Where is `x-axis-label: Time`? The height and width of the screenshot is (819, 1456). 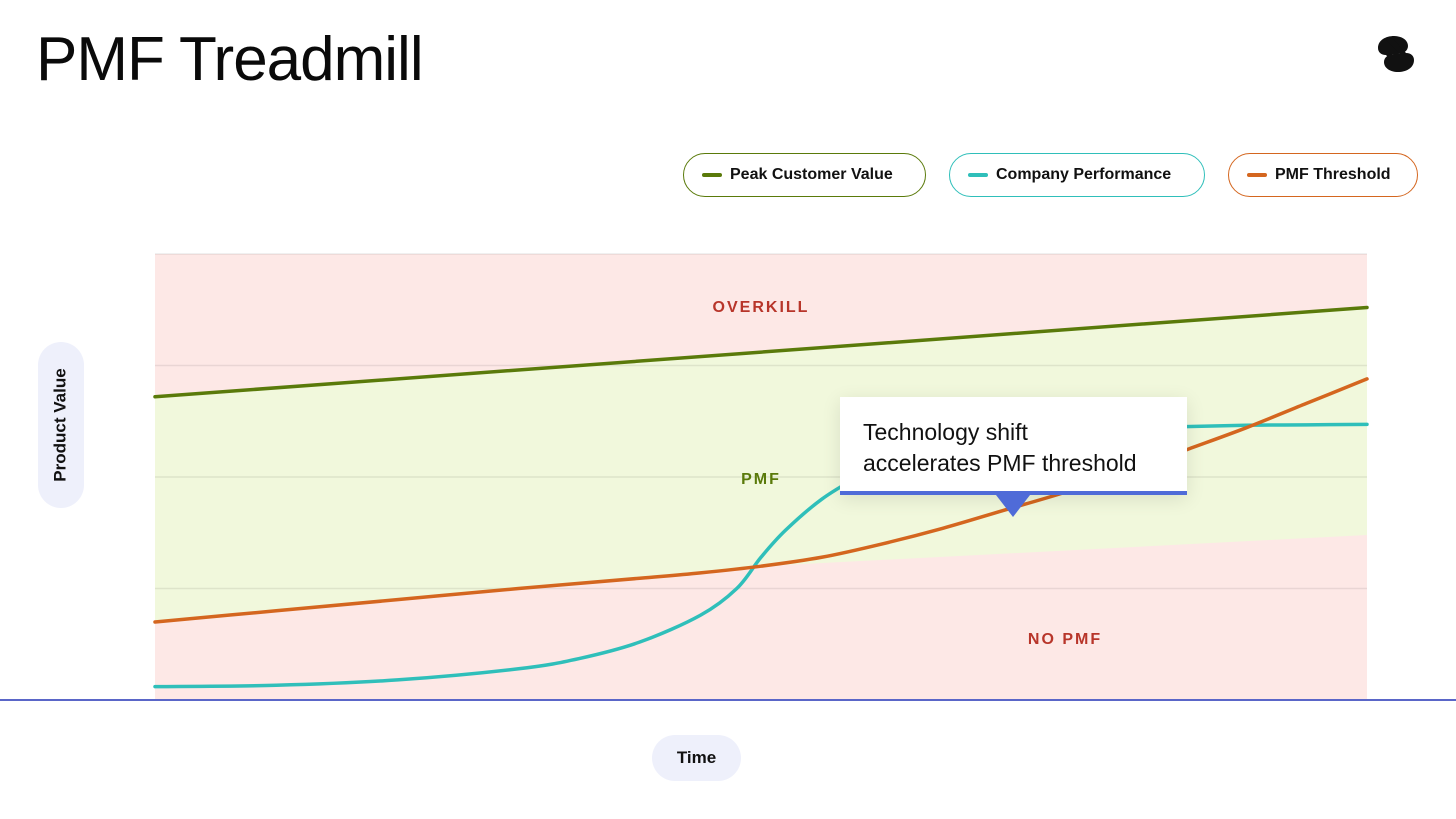 x-axis-label: Time is located at coordinates (696, 758).